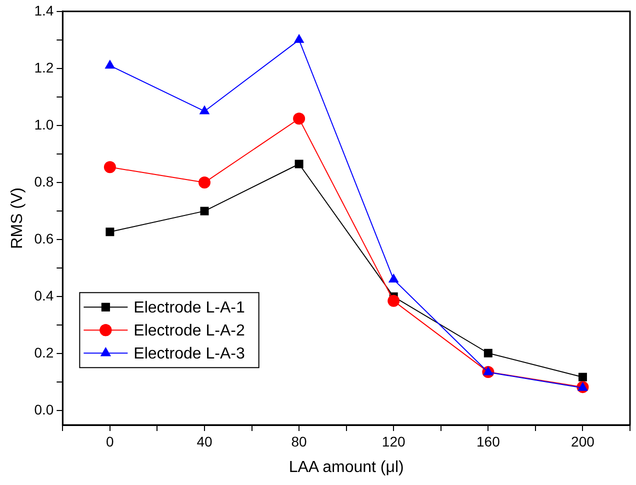 The width and height of the screenshot is (636, 485). Describe the element at coordinates (44, 238) in the screenshot. I see `y-tick-label: 0.6` at that location.